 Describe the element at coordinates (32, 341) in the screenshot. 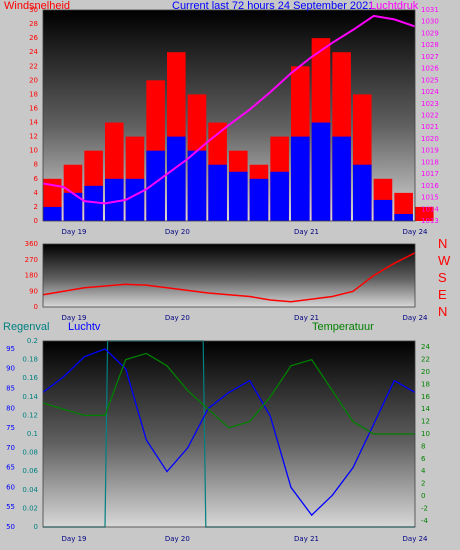

I see `rain-tick-10: 0.2` at that location.